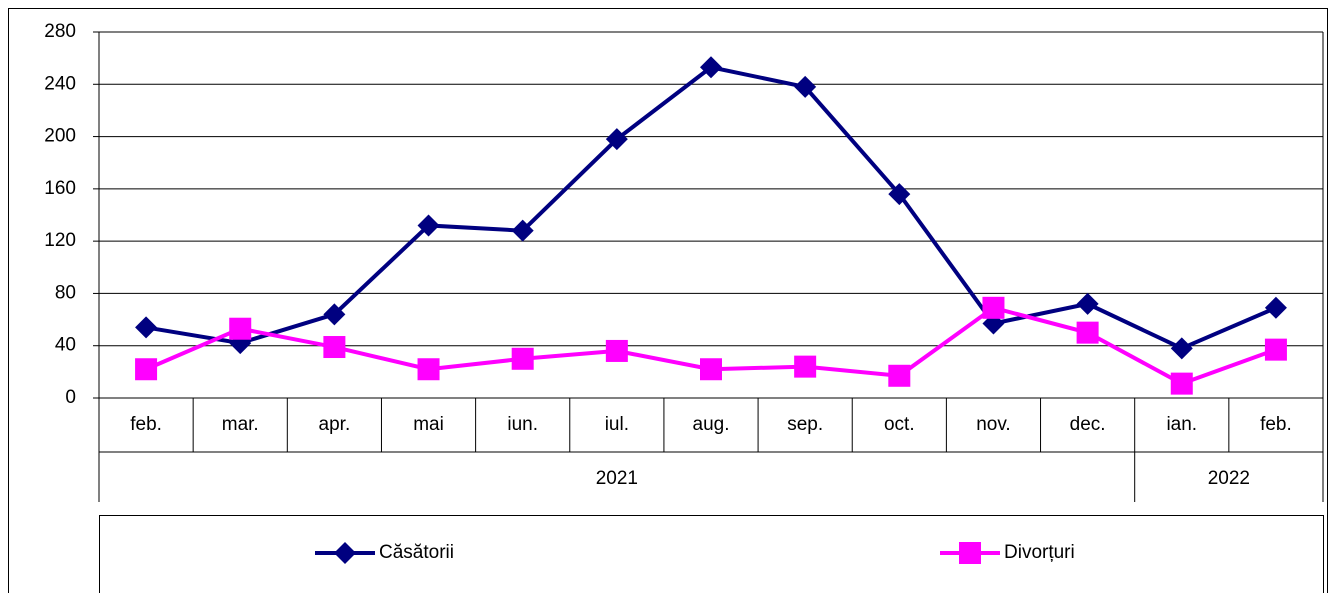  What do you see at coordinates (1039, 552) in the screenshot?
I see `legend-label: Divorțuri` at bounding box center [1039, 552].